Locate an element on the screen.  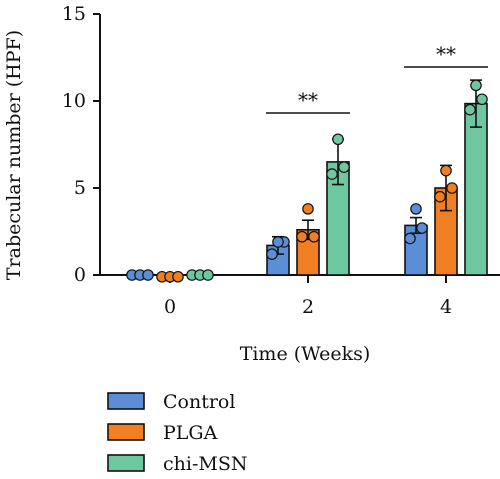
x-axis-title: Time (Weeks) is located at coordinates (305, 354).